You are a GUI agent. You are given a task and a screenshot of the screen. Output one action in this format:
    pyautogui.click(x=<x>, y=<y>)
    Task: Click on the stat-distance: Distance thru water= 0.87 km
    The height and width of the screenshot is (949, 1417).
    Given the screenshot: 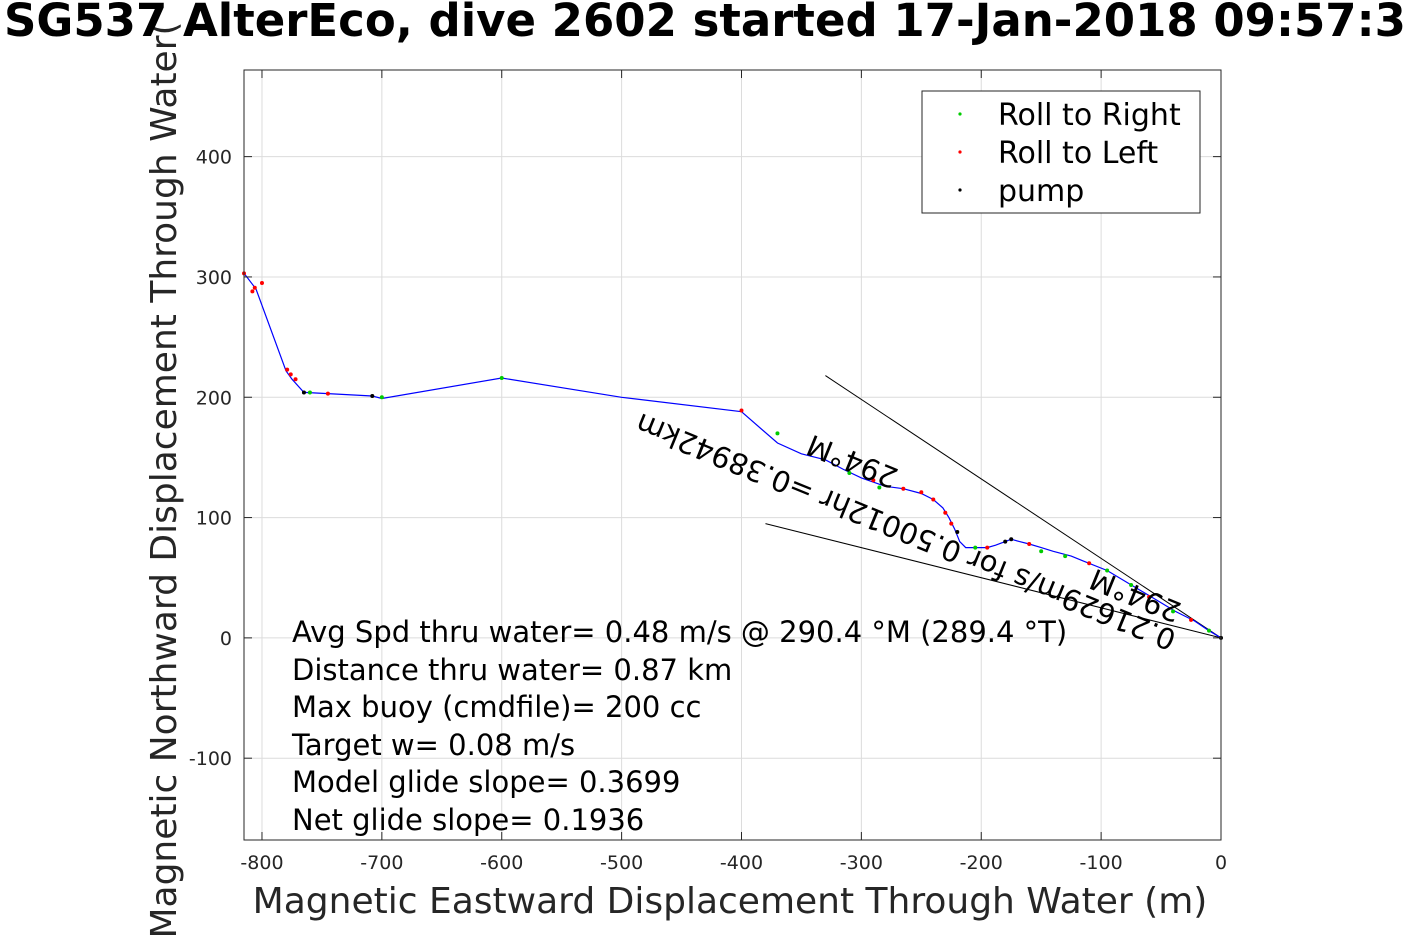 What is the action you would take?
    pyautogui.click(x=512, y=670)
    